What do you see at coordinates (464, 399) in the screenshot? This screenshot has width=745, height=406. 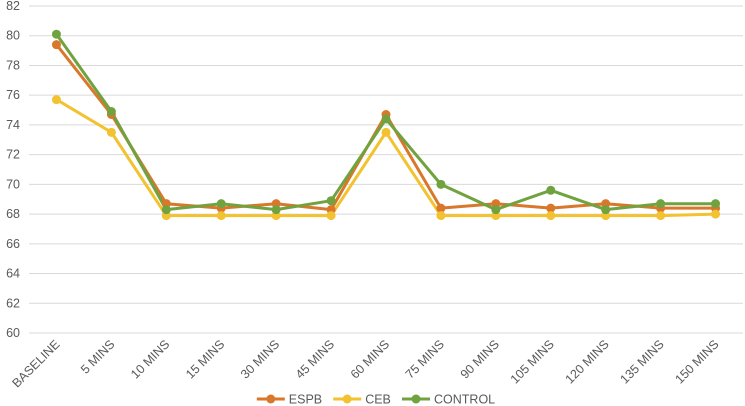 I see `legend-label-control: CONTROL` at bounding box center [464, 399].